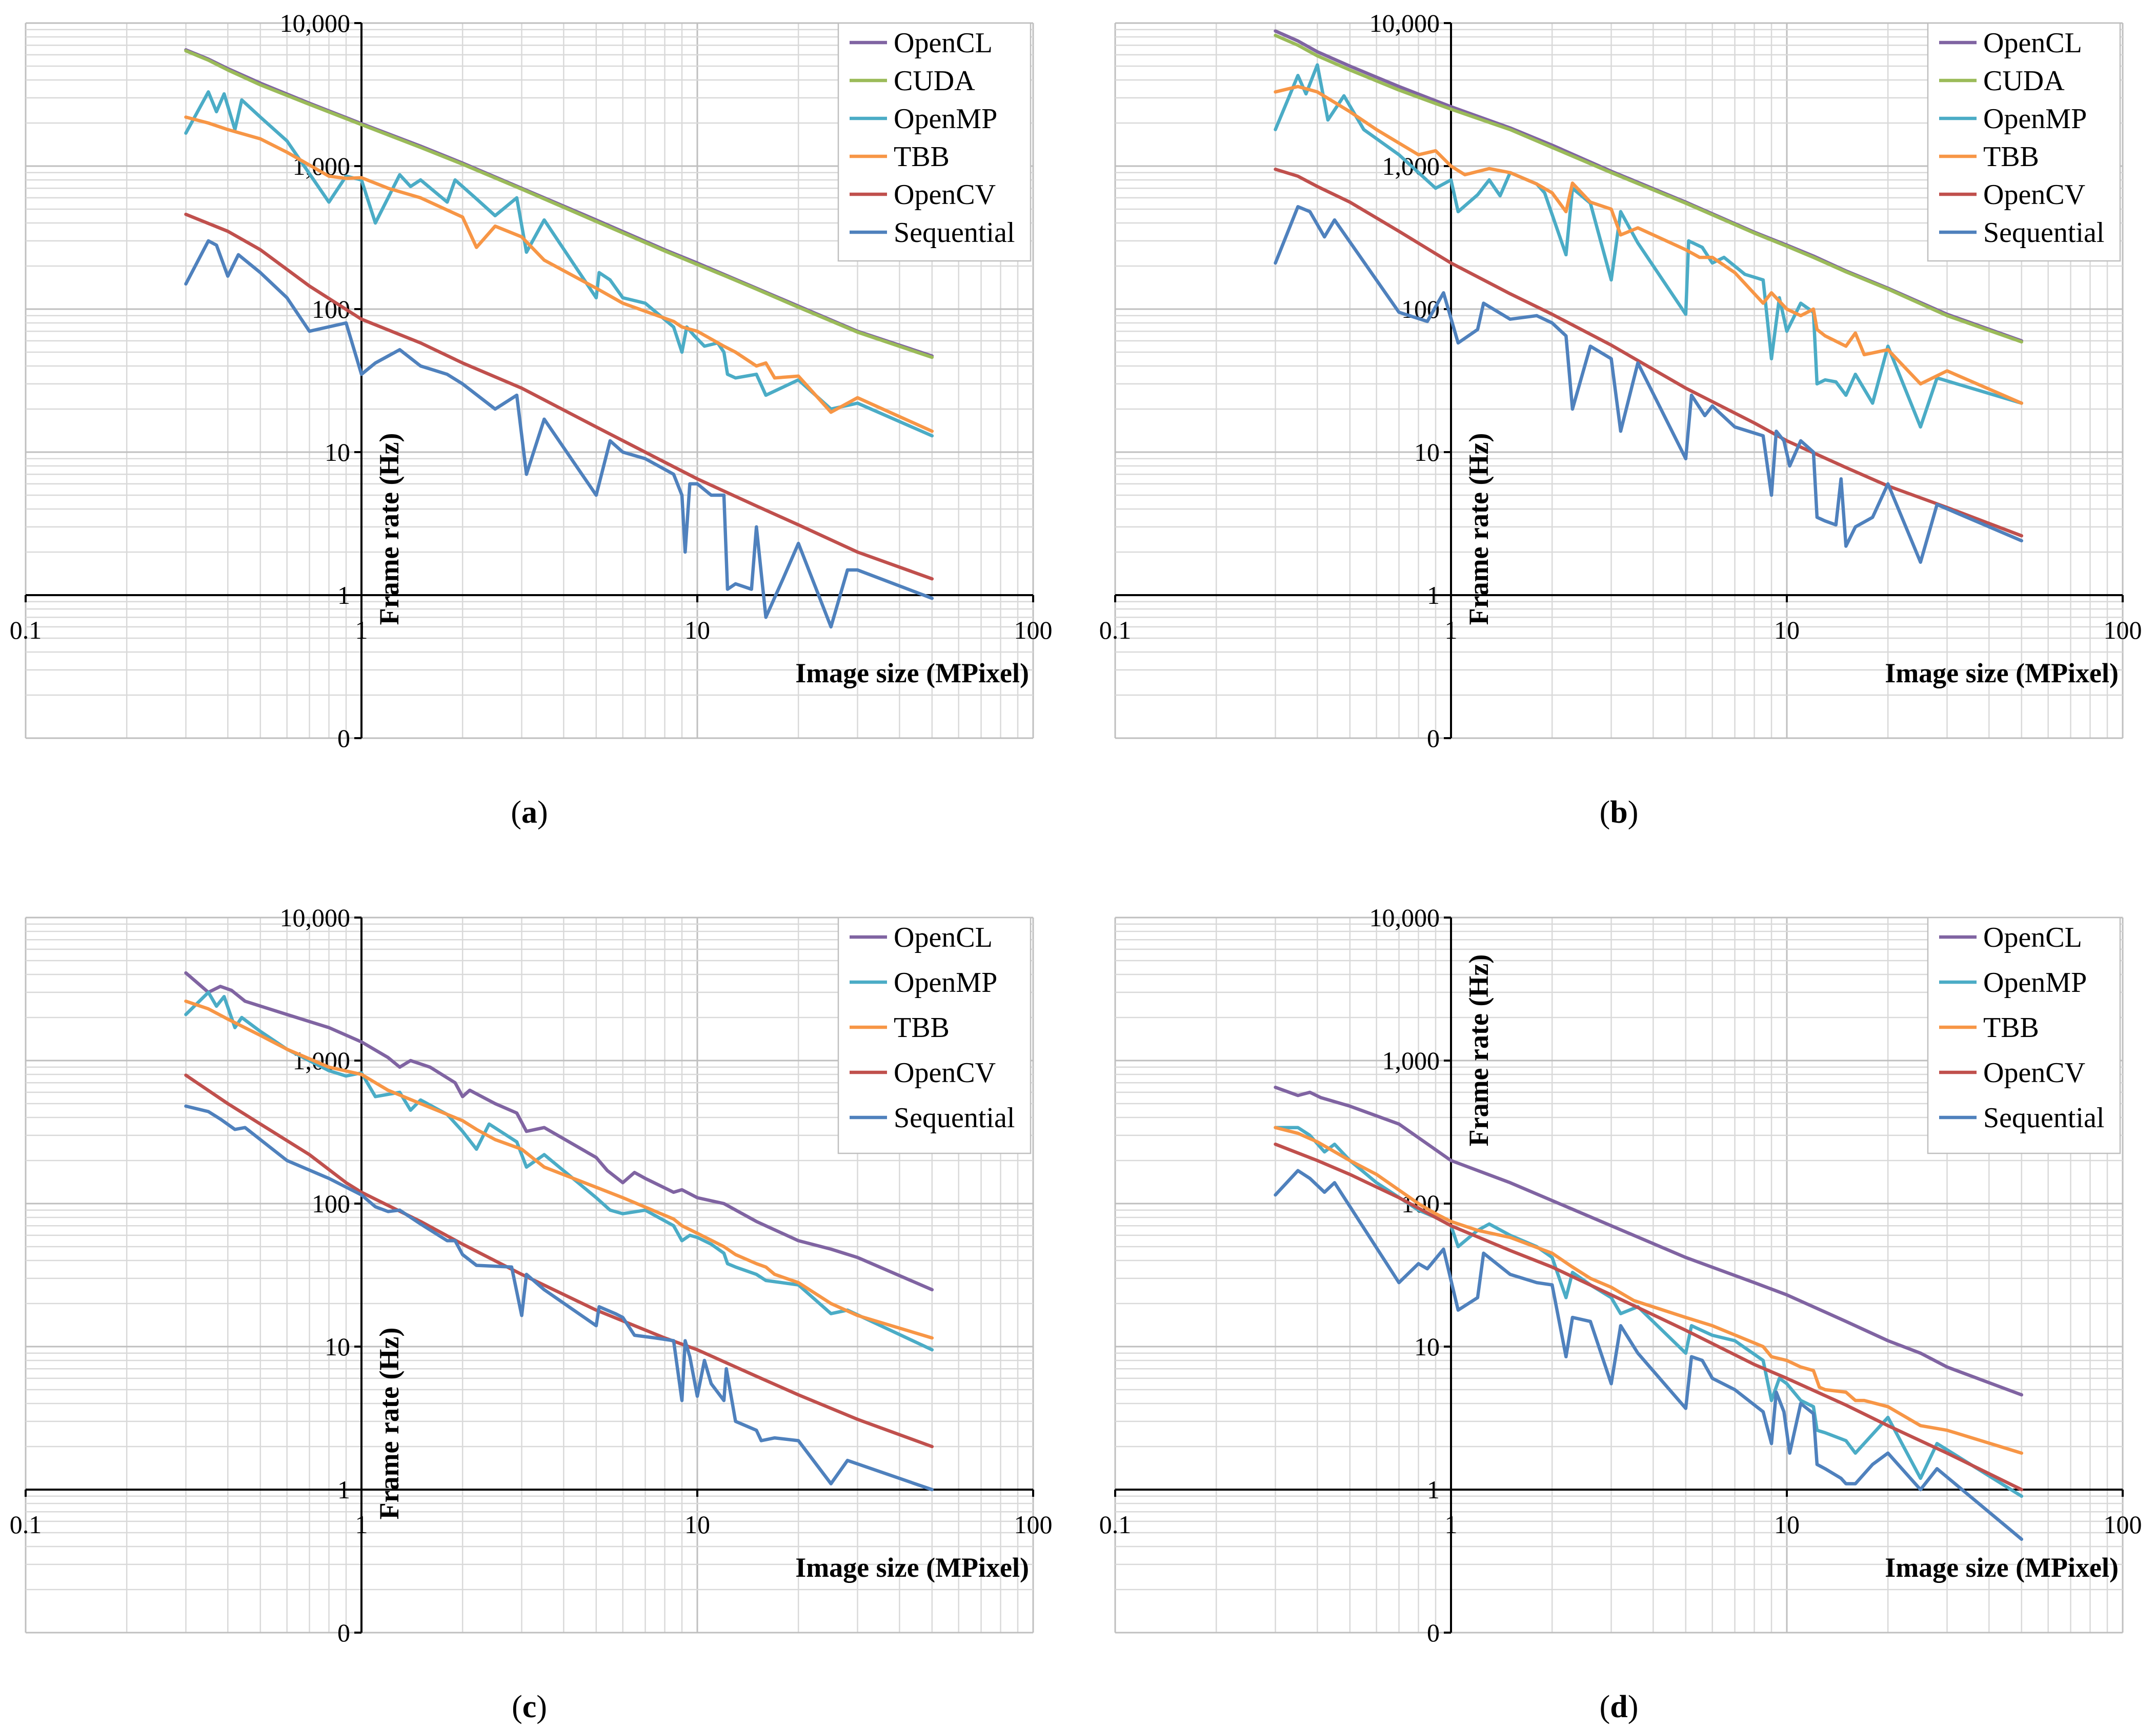  Describe the element at coordinates (1619, 812) in the screenshot. I see `panel-caption: (b)` at that location.